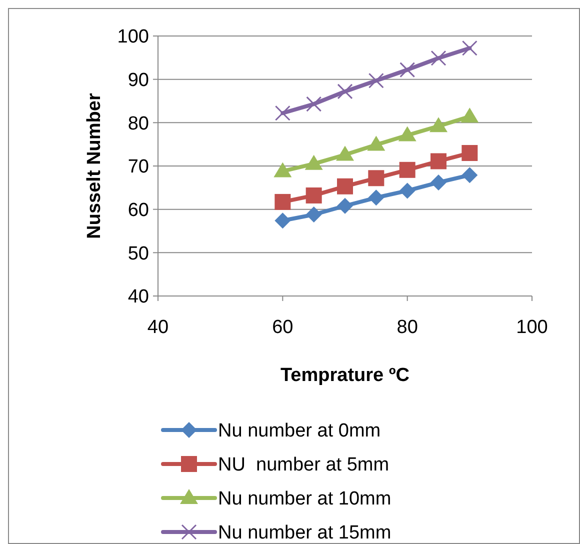 The width and height of the screenshot is (580, 544). I want to click on x-tick-label: 40, so click(158, 327).